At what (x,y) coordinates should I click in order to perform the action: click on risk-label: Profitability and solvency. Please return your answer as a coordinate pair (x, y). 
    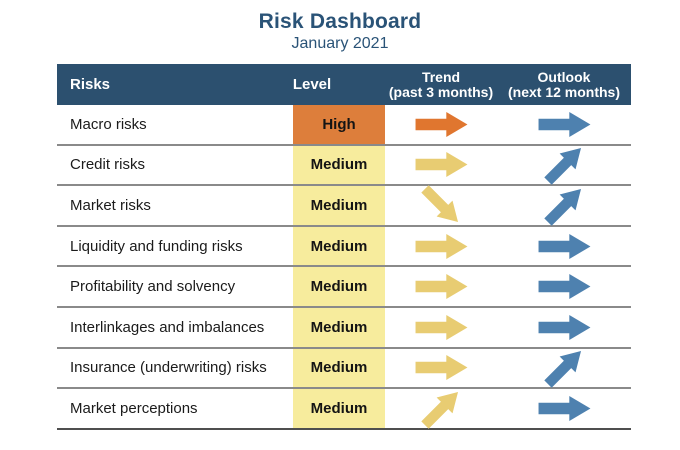
    Looking at the image, I should click on (153, 287).